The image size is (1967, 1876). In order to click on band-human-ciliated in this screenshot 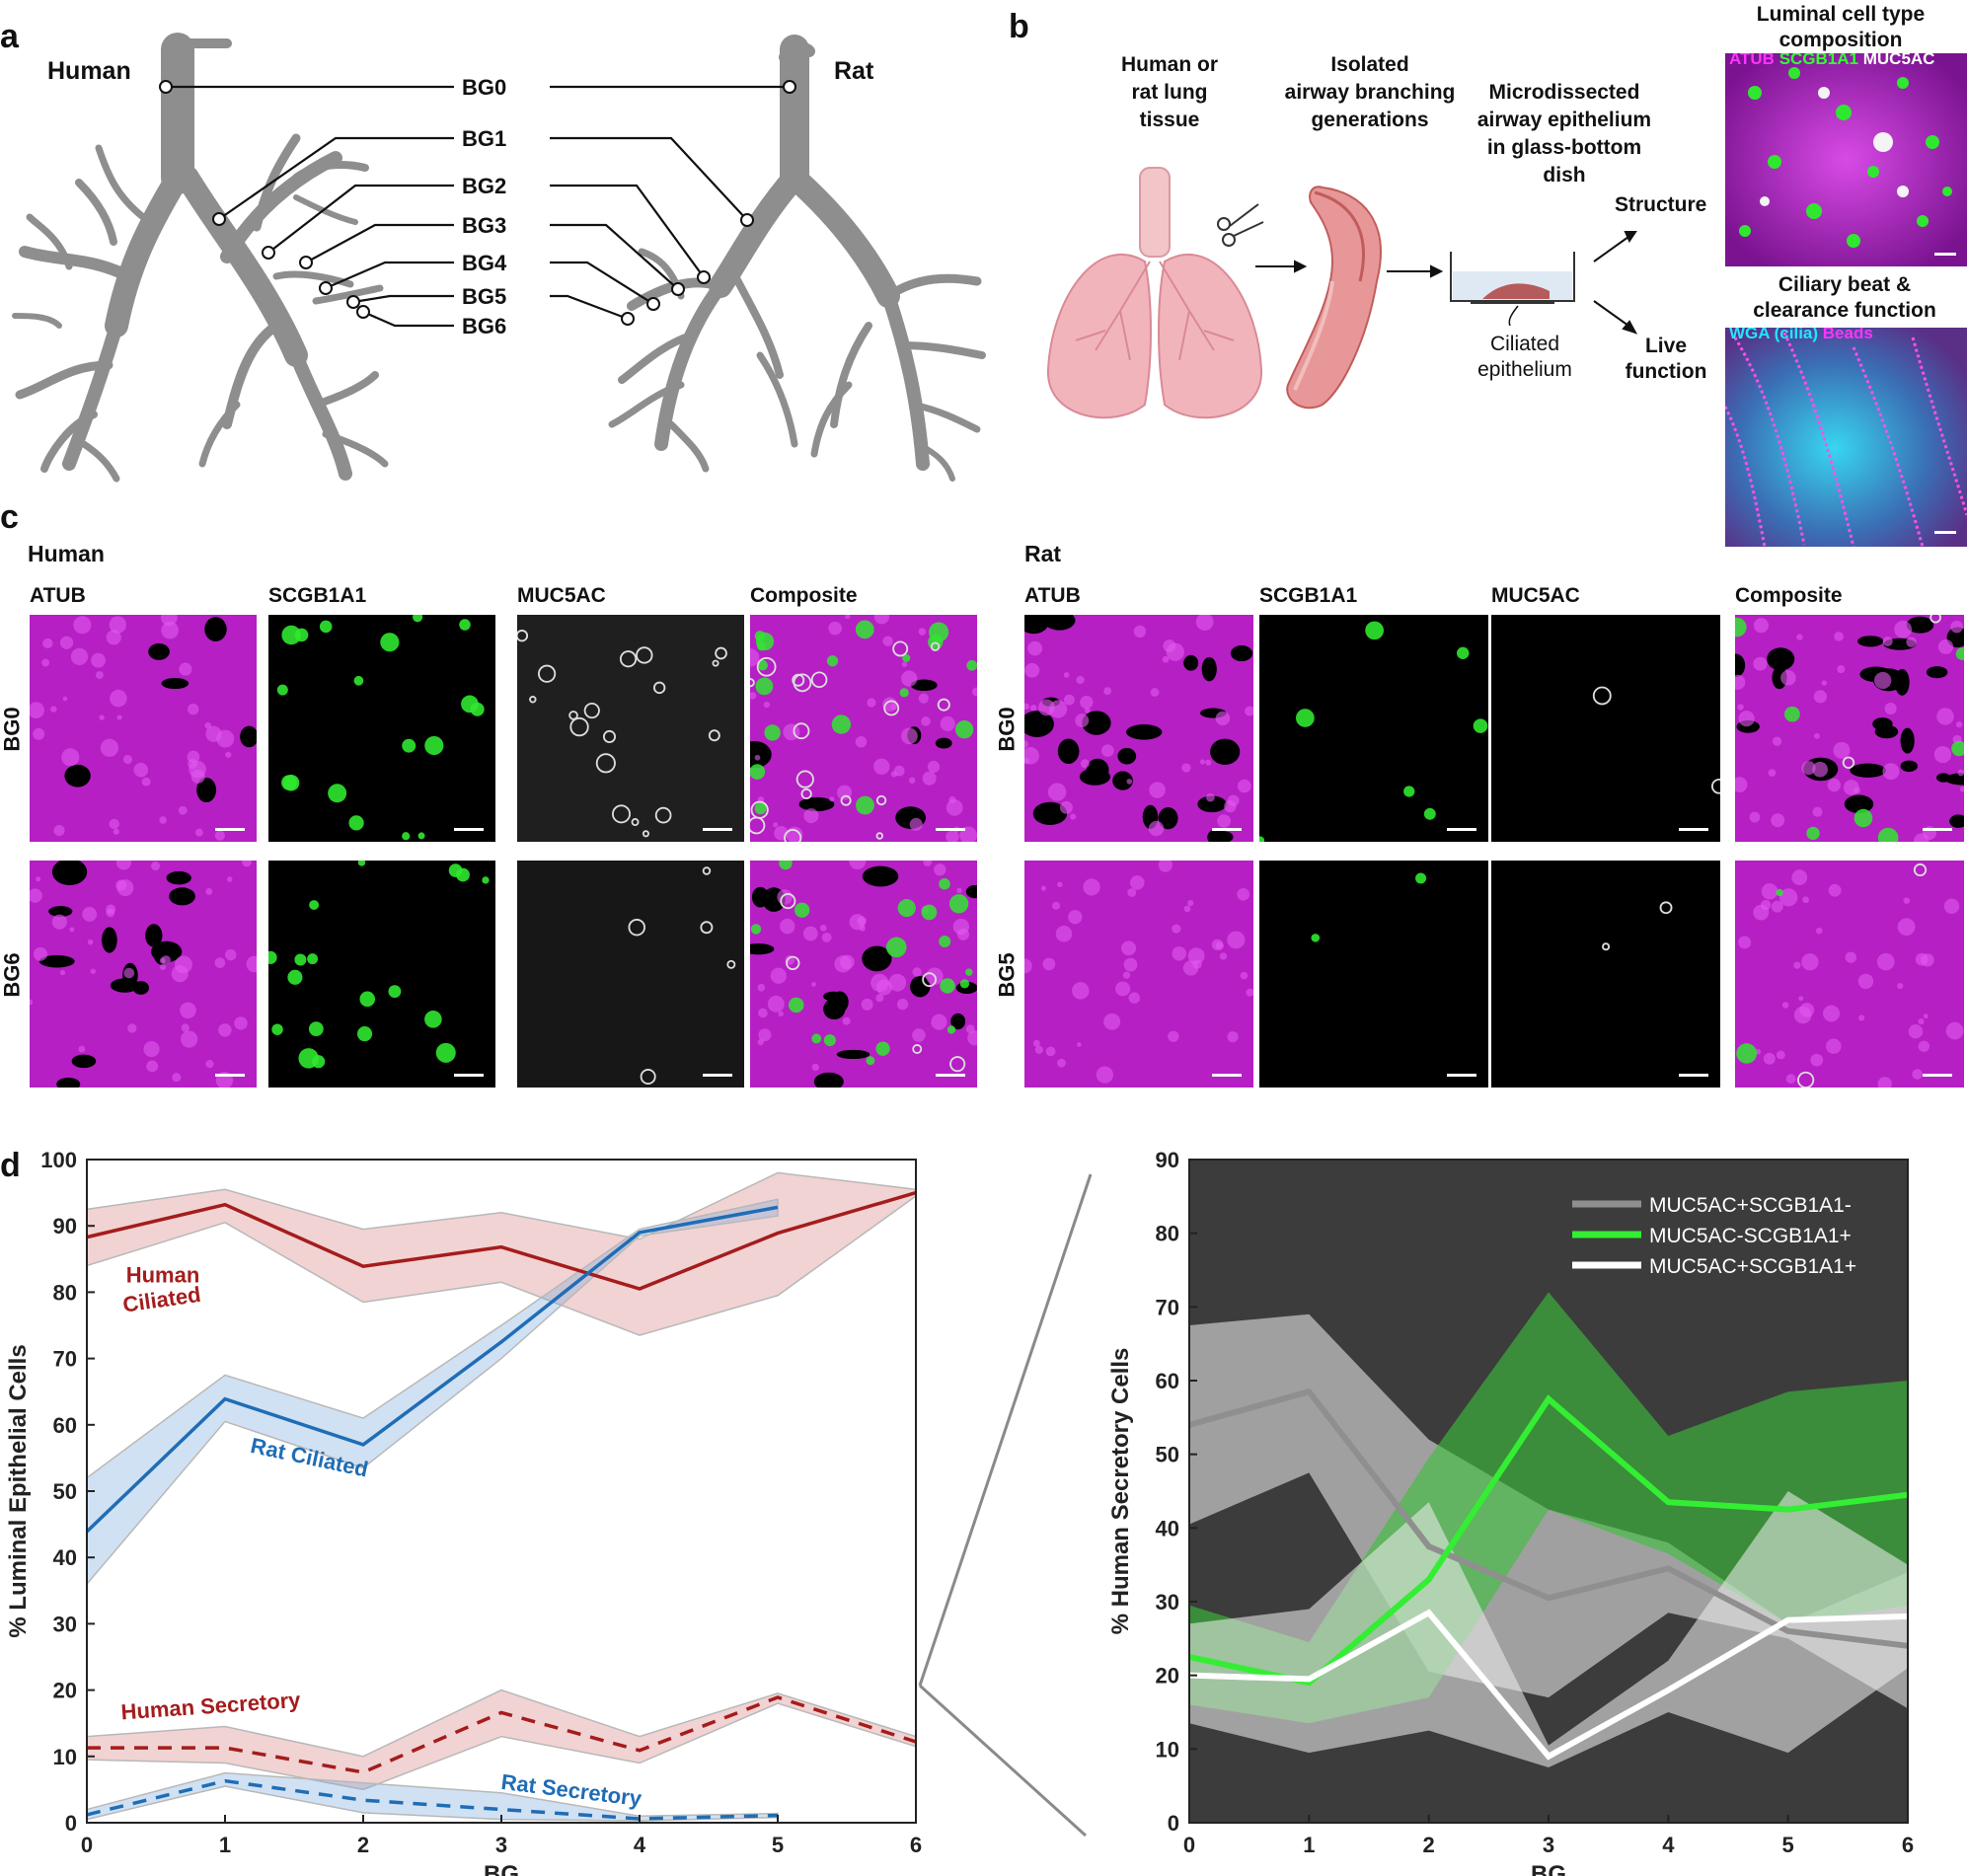, I will do `click(501, 1253)`.